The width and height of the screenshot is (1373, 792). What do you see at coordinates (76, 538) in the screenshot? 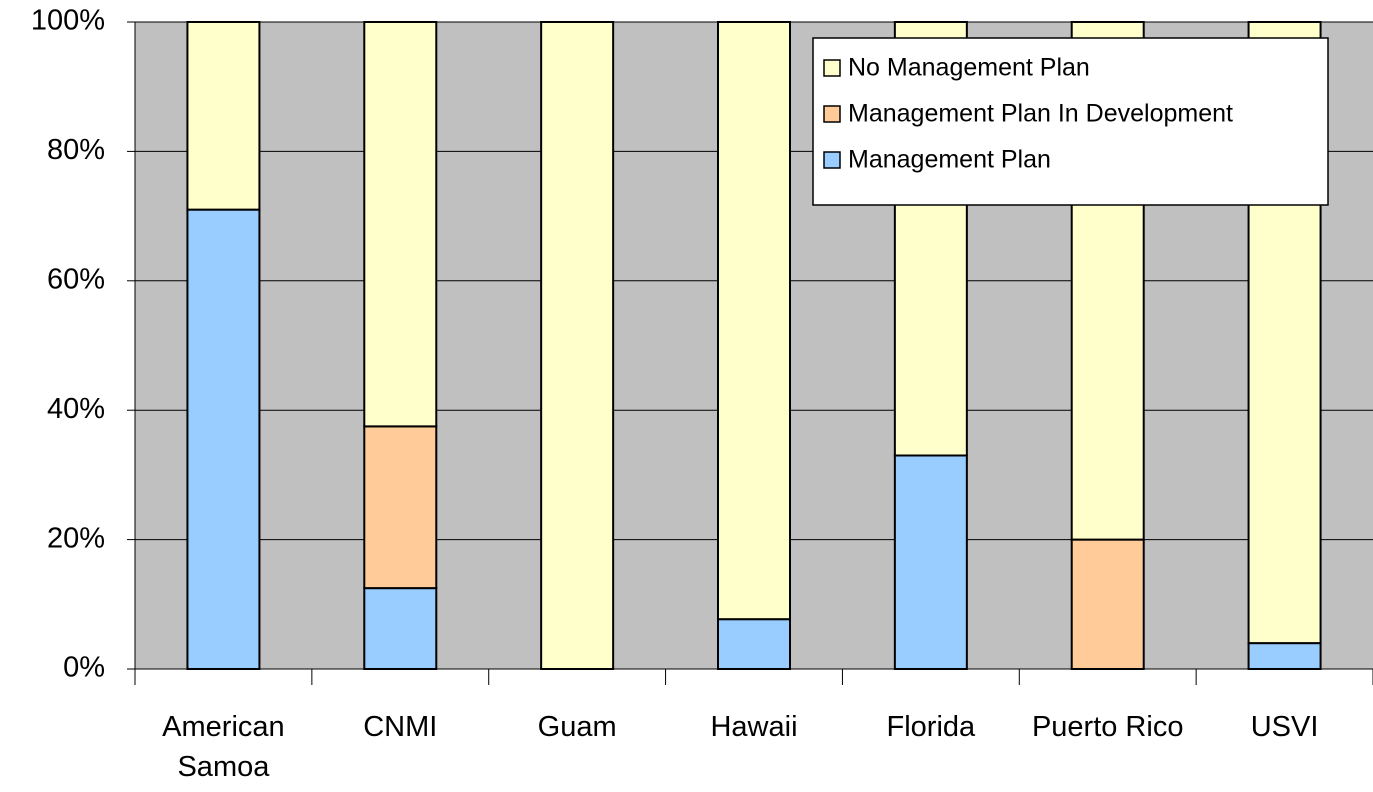
I see `y-tick-label: 20%` at bounding box center [76, 538].